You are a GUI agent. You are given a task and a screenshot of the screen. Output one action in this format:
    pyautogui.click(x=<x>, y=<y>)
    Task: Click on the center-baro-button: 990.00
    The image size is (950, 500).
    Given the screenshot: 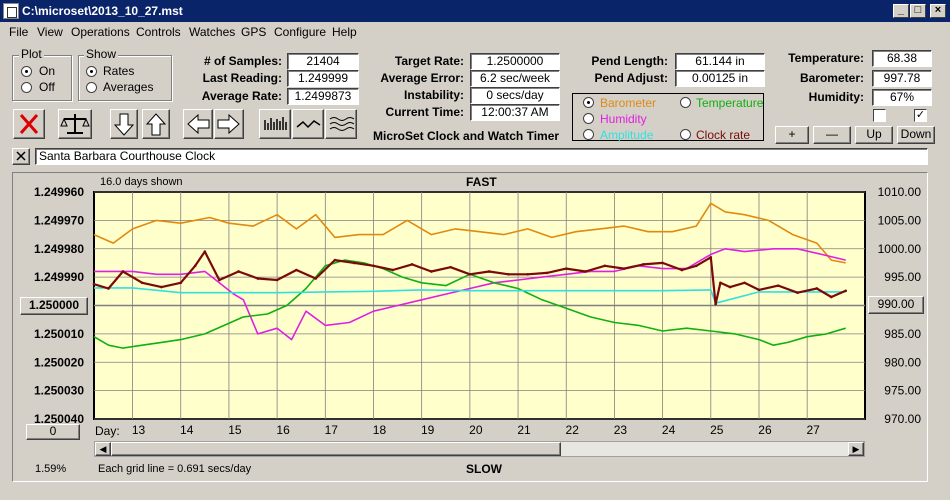 What is the action you would take?
    pyautogui.click(x=896, y=305)
    